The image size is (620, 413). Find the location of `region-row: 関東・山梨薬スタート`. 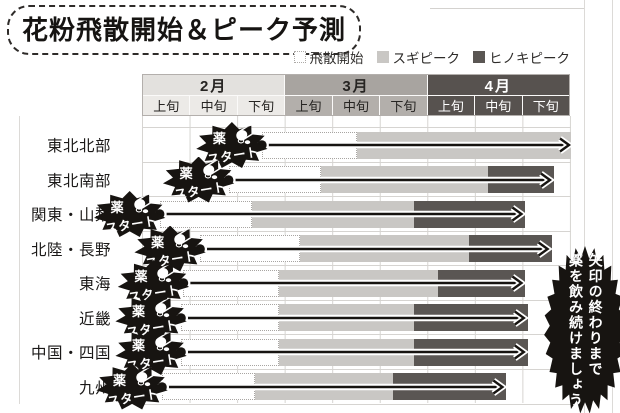

region-row: 関東・山梨薬スタート is located at coordinates (301, 214).